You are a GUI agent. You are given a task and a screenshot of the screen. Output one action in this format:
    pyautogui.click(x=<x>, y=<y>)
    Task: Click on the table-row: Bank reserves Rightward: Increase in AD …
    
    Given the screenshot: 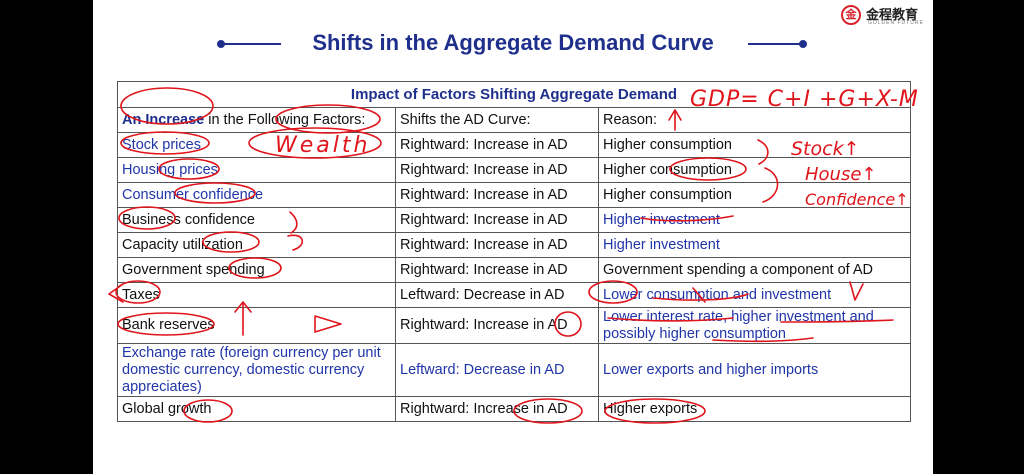 What is the action you would take?
    pyautogui.click(x=514, y=325)
    